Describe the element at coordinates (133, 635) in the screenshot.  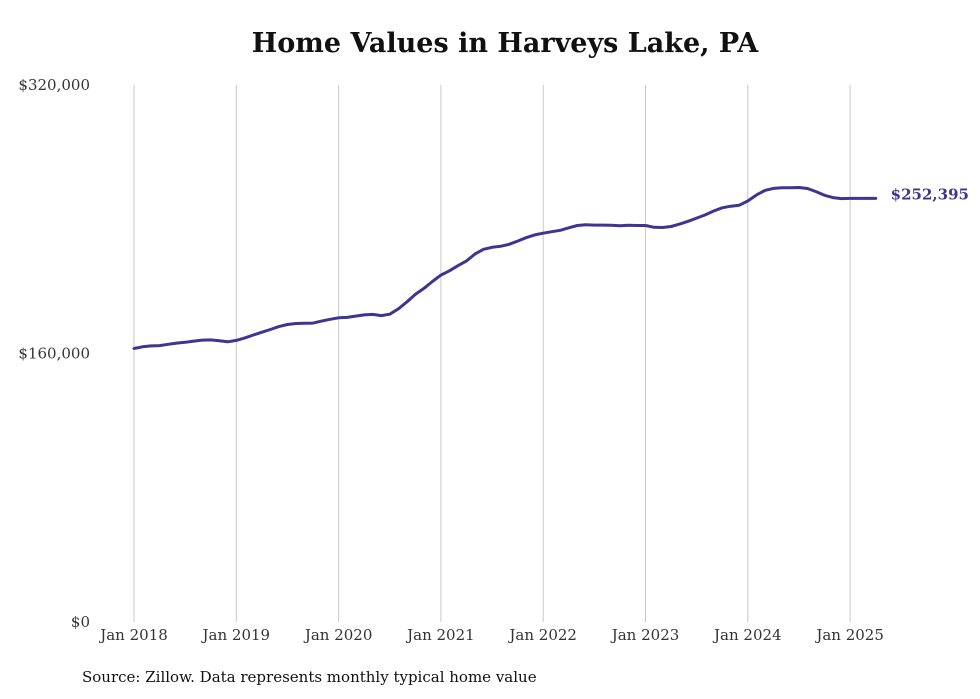
I see `x-tick-label: Jan 2018` at that location.